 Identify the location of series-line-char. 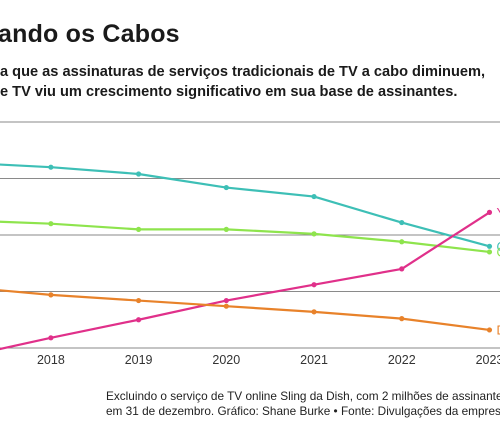
(245, 237).